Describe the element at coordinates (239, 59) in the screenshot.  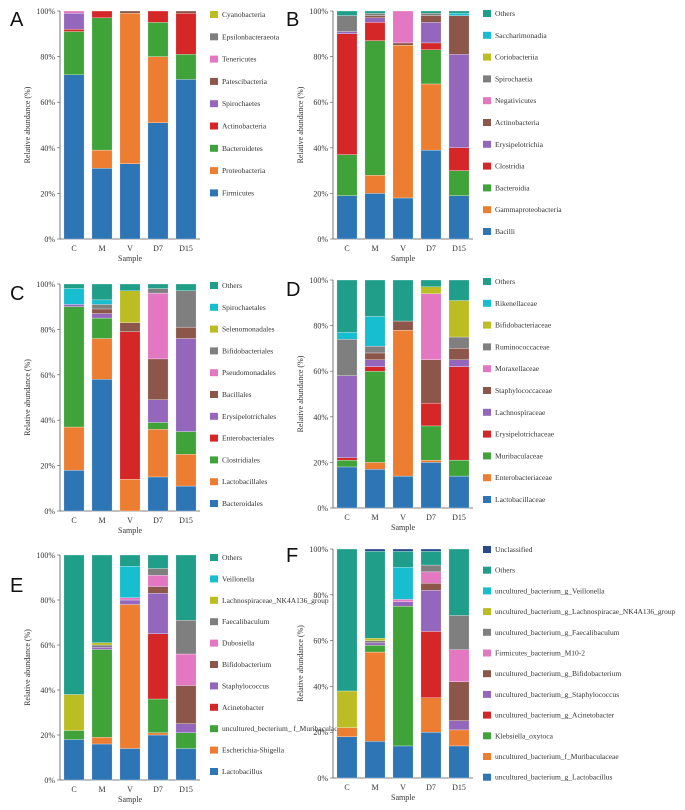
I see `legend-entry: Tenericutes` at that location.